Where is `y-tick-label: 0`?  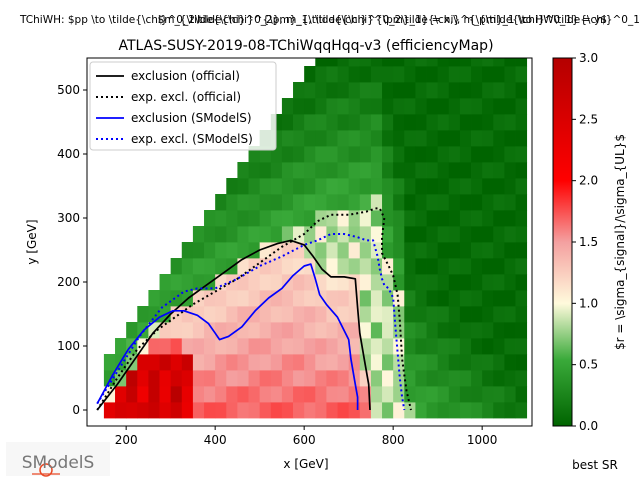 y-tick-label: 0 is located at coordinates (76, 410).